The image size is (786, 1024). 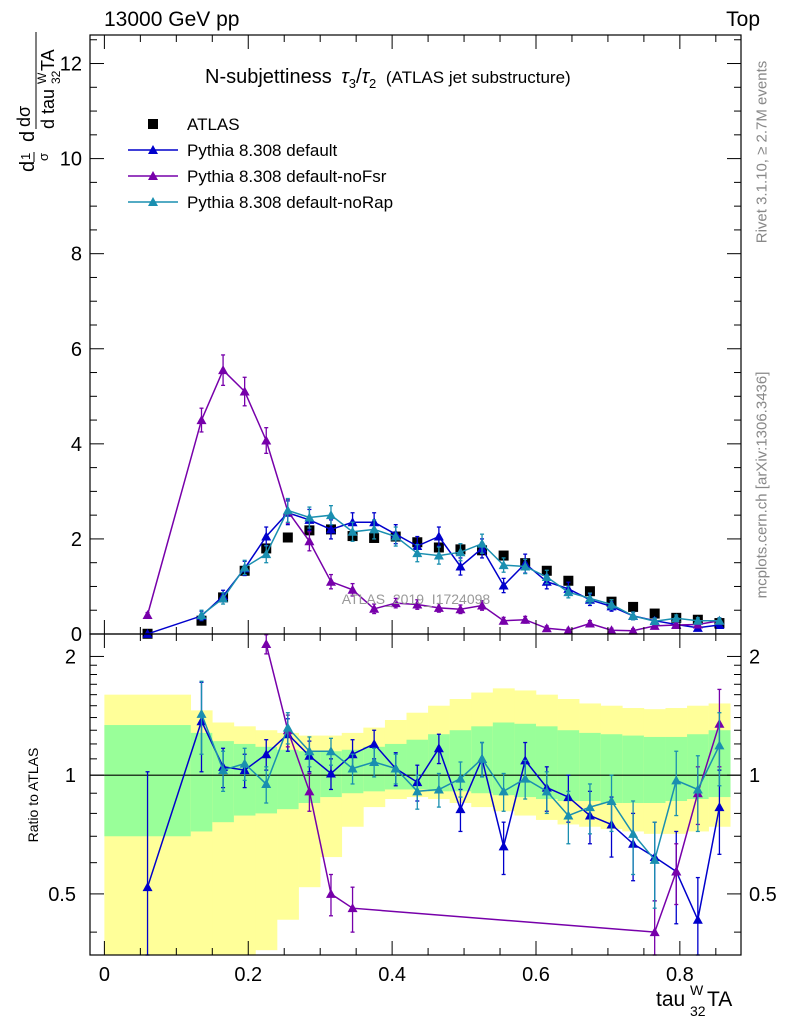 What do you see at coordinates (153, 124) in the screenshot?
I see `legend-marker-square` at bounding box center [153, 124].